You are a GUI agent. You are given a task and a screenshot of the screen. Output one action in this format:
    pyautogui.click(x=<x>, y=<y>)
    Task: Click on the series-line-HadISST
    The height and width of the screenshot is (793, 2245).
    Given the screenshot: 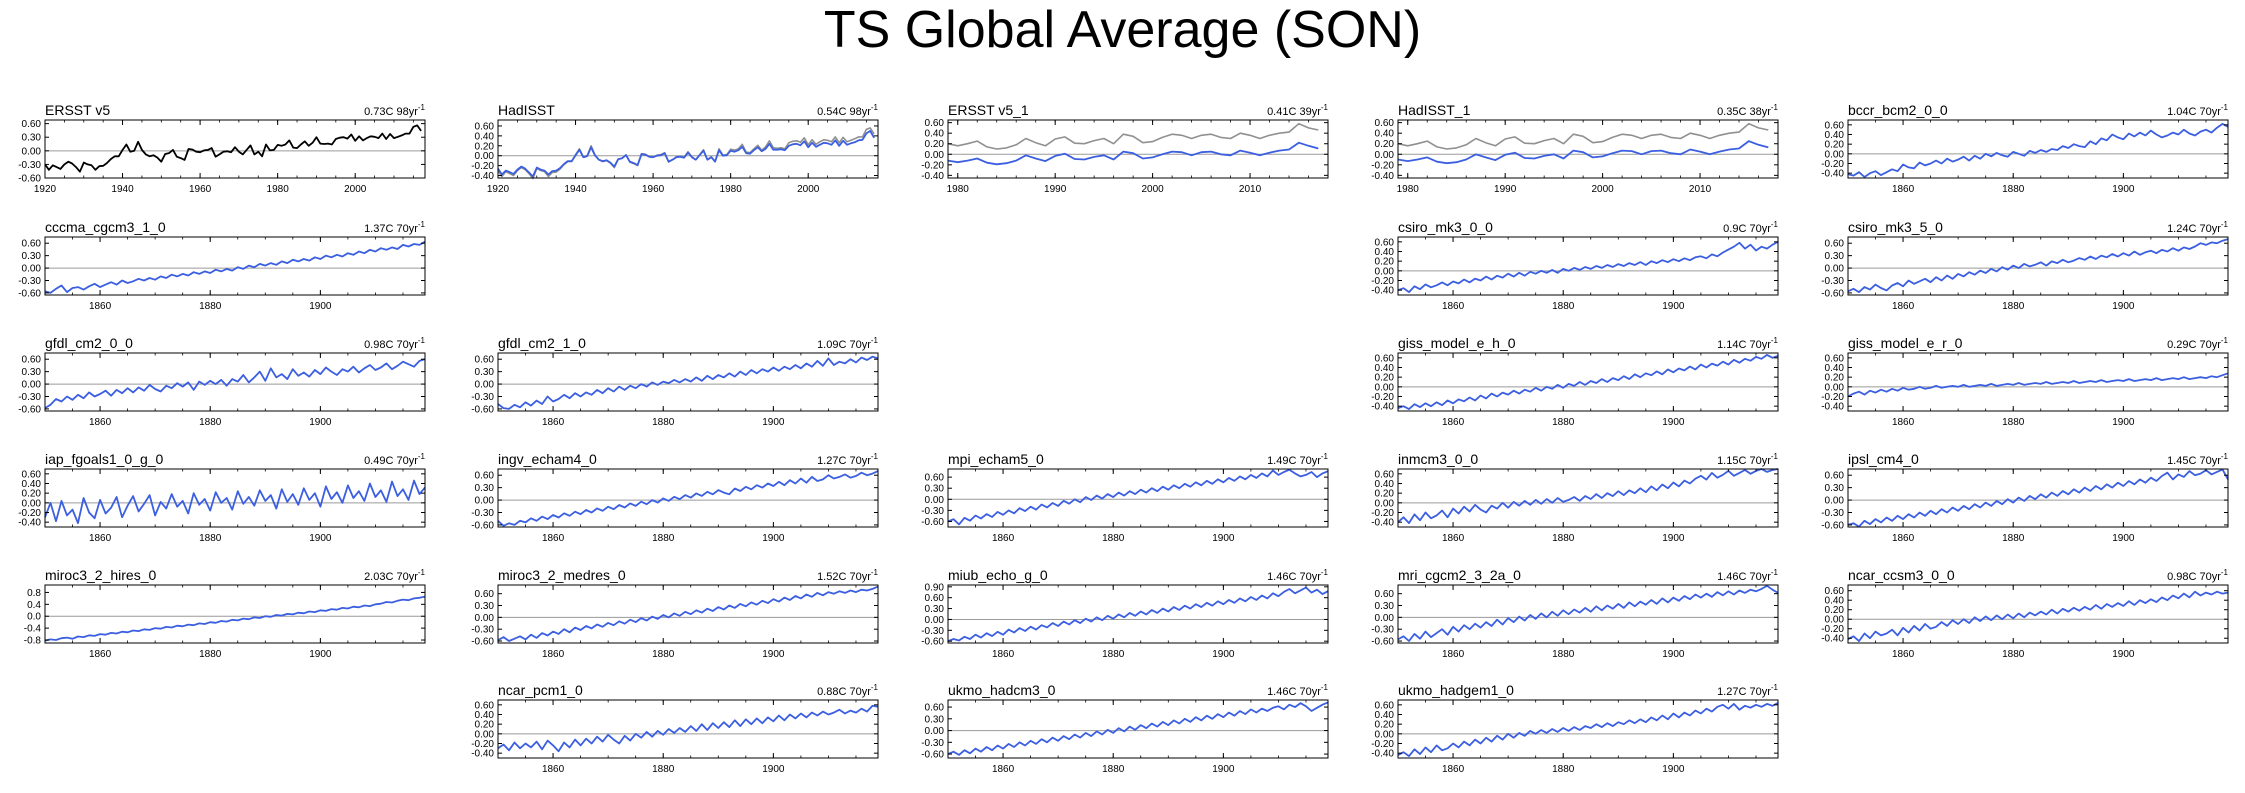 What is the action you would take?
    pyautogui.click(x=686, y=153)
    